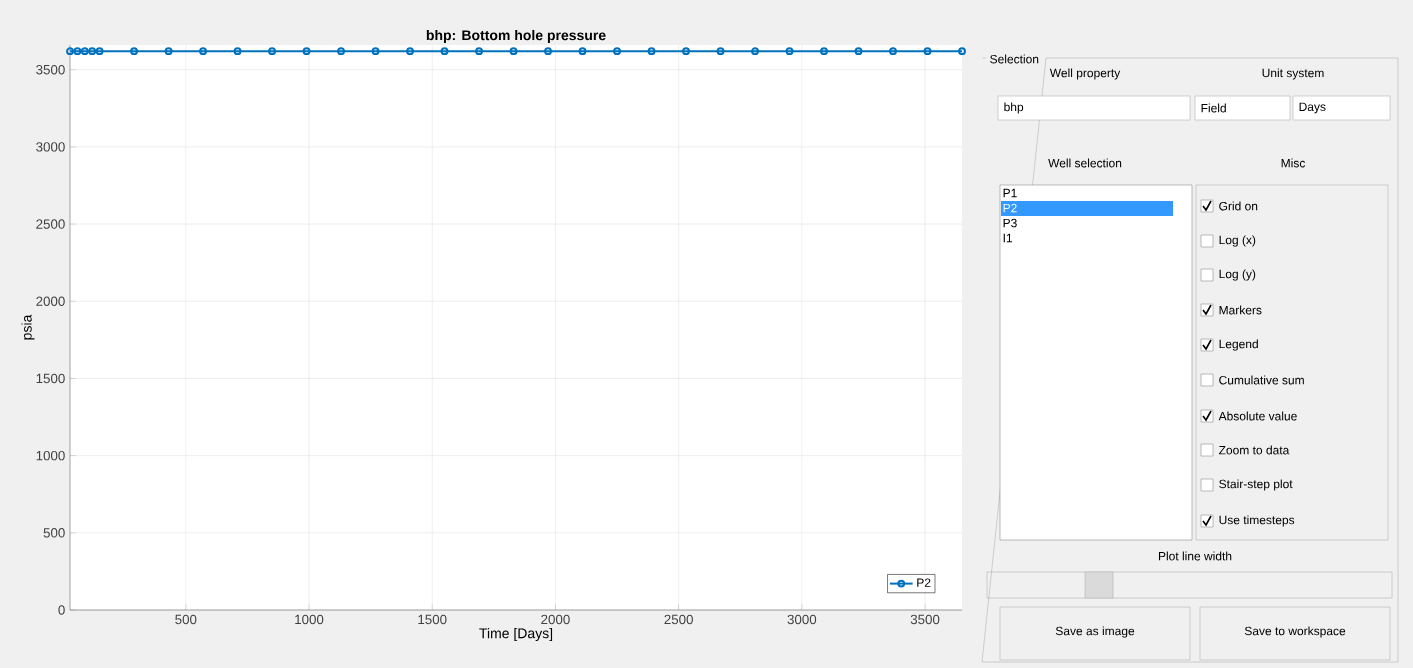  Describe the element at coordinates (1293, 163) in the screenshot. I see `text: Misc` at that location.